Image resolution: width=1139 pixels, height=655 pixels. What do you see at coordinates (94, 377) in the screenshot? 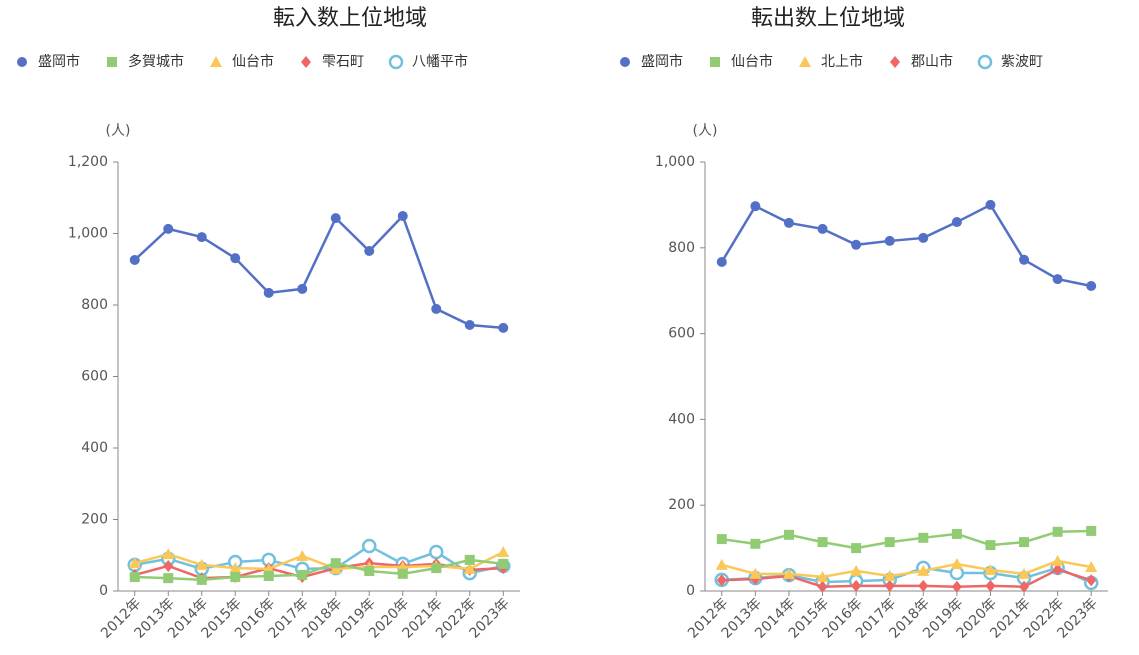
I see `y-tick-label: 600` at bounding box center [94, 377].